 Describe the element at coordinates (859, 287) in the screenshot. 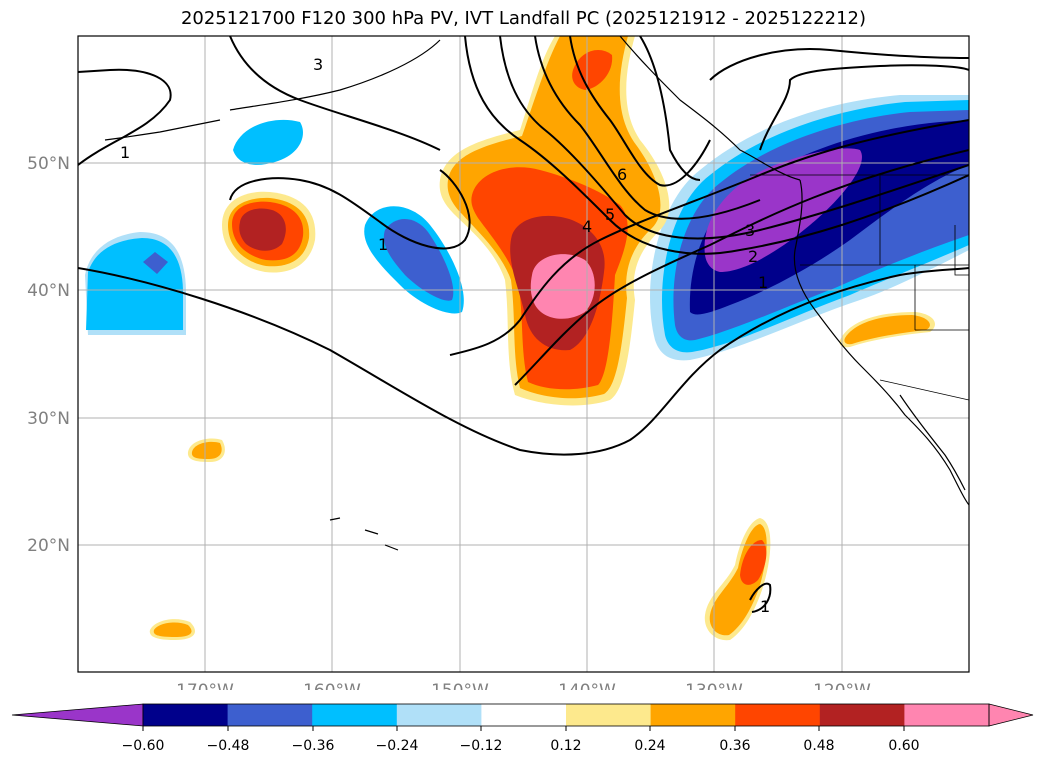

I see `borders` at that location.